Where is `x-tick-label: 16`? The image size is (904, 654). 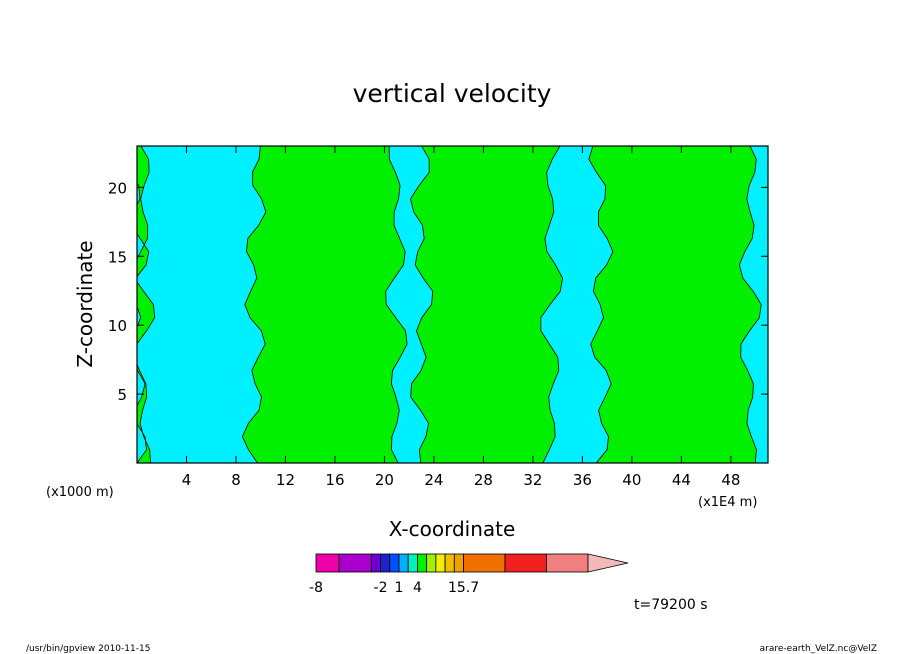
x-tick-label: 16 is located at coordinates (334, 480).